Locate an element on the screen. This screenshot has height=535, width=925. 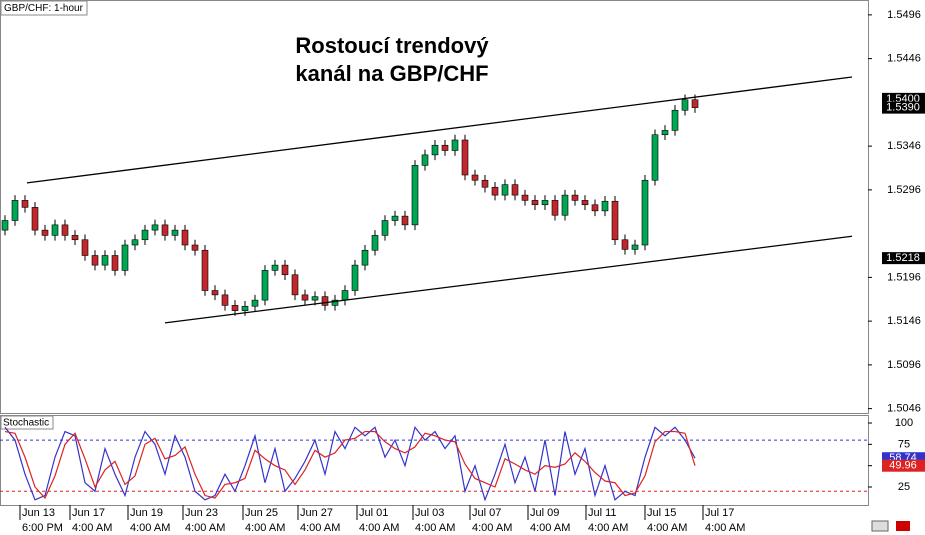
y-tick-label: 75 is located at coordinates (904, 444).